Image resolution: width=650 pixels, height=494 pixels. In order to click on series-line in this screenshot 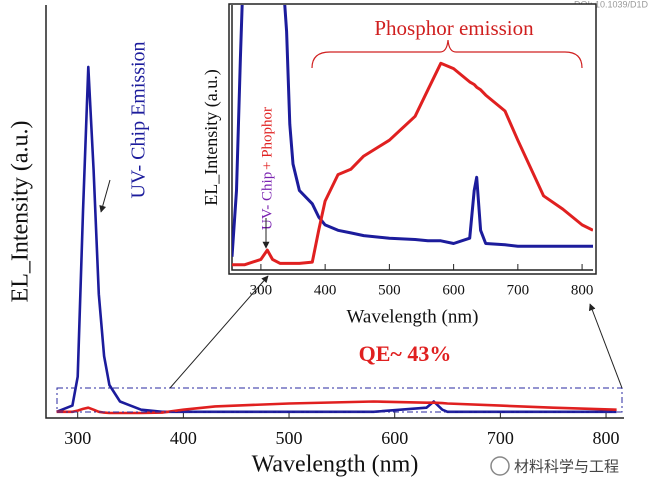, I will do `click(336, 407)`.